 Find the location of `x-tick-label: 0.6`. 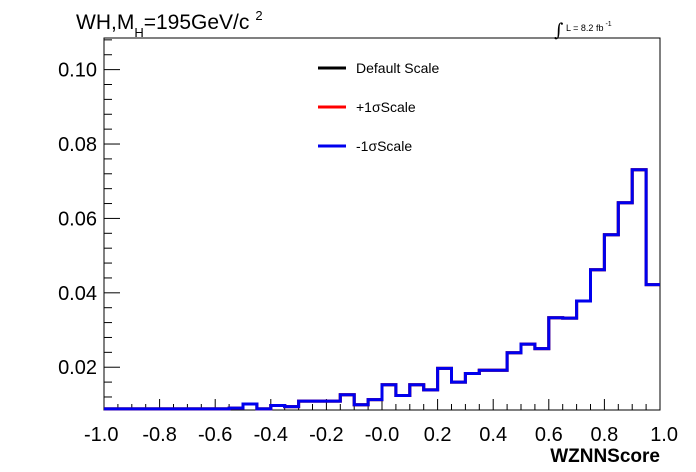

x-tick-label: 0.6 is located at coordinates (549, 435).